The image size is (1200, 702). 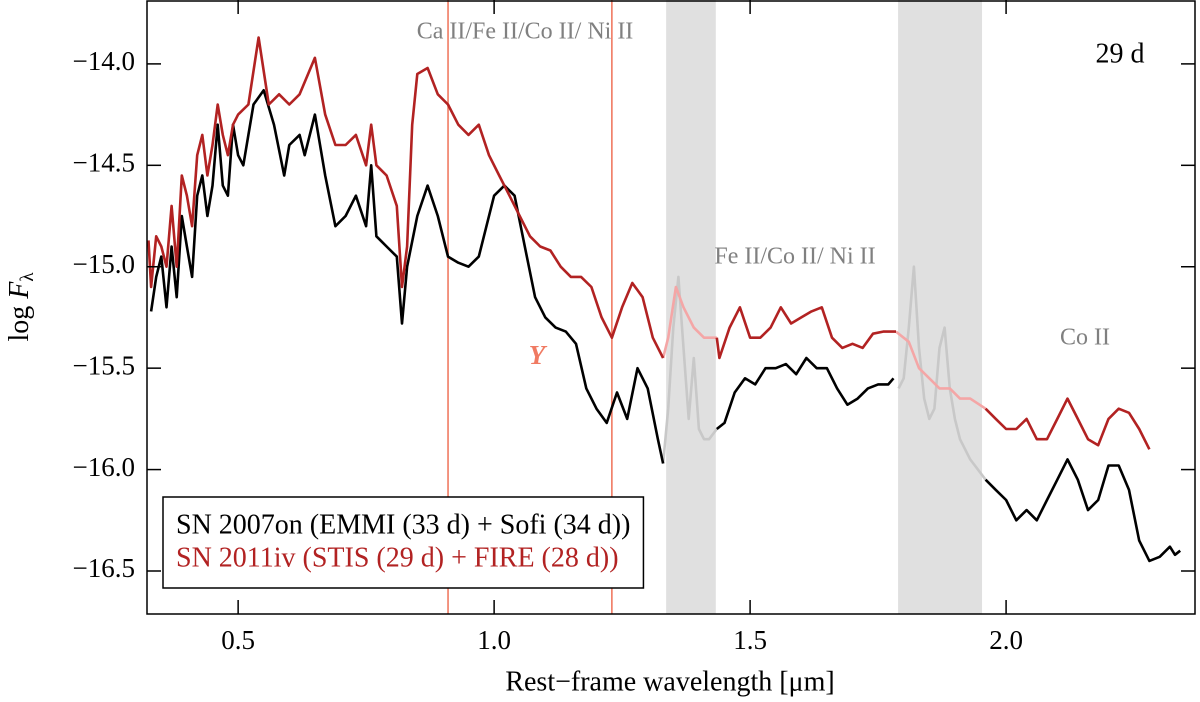 What do you see at coordinates (104, 264) in the screenshot?
I see `y-tick-label: −15.0` at bounding box center [104, 264].